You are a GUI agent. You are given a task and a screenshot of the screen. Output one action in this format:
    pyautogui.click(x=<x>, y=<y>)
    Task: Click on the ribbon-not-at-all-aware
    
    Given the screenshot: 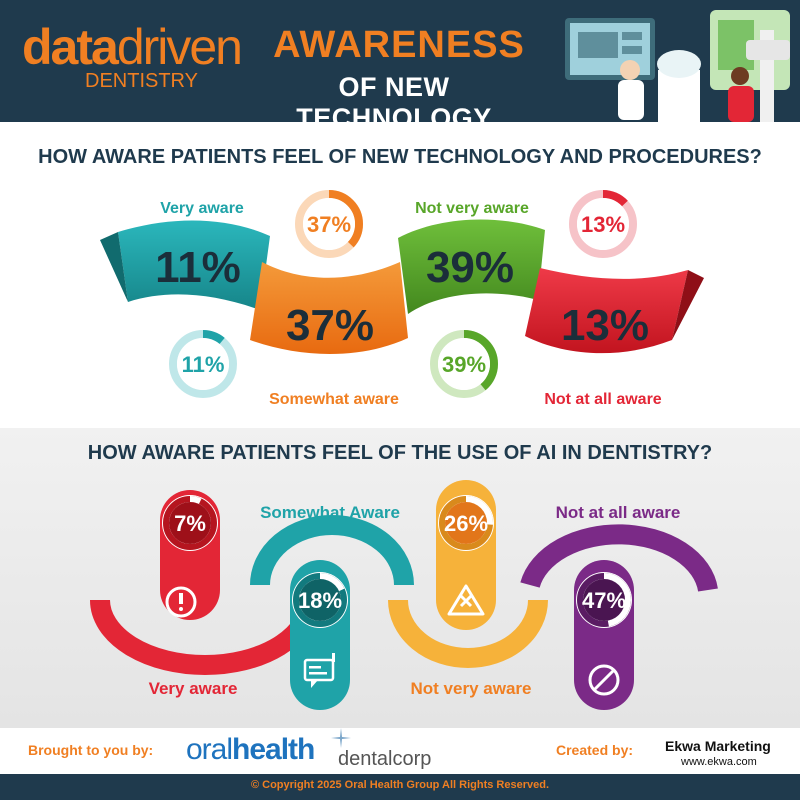 What is the action you would take?
    pyautogui.click(x=606, y=311)
    